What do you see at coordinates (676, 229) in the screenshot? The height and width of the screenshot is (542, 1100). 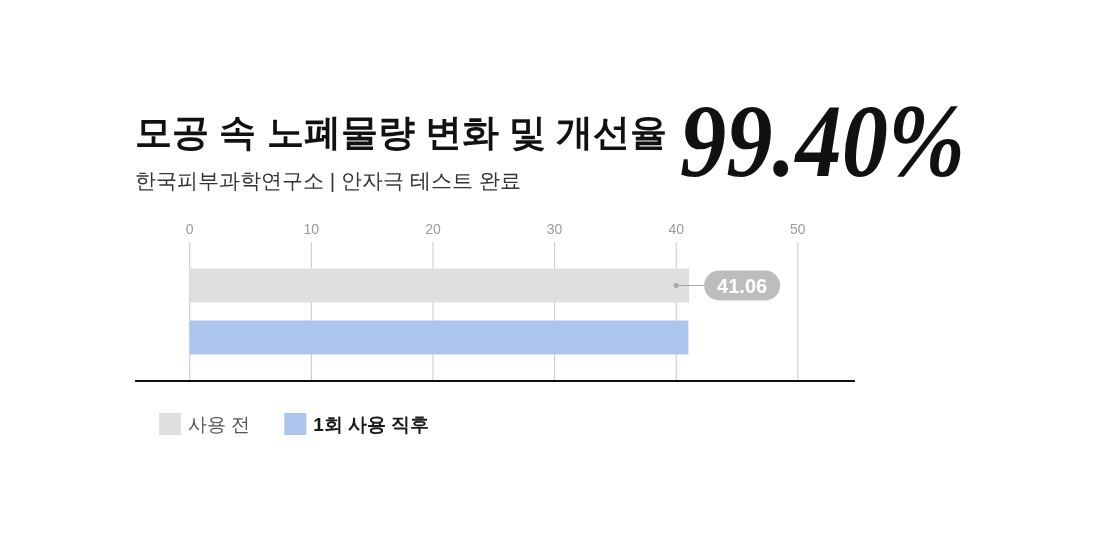 I see `x-tick-label: 40` at bounding box center [676, 229].